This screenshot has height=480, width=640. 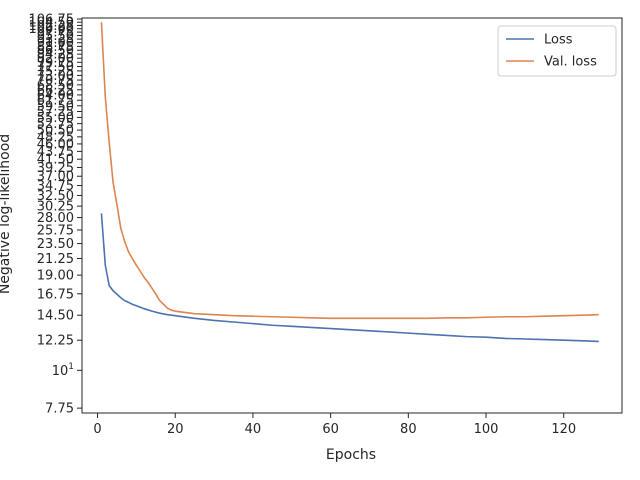 I want to click on x-tick-label: 20, so click(x=175, y=429).